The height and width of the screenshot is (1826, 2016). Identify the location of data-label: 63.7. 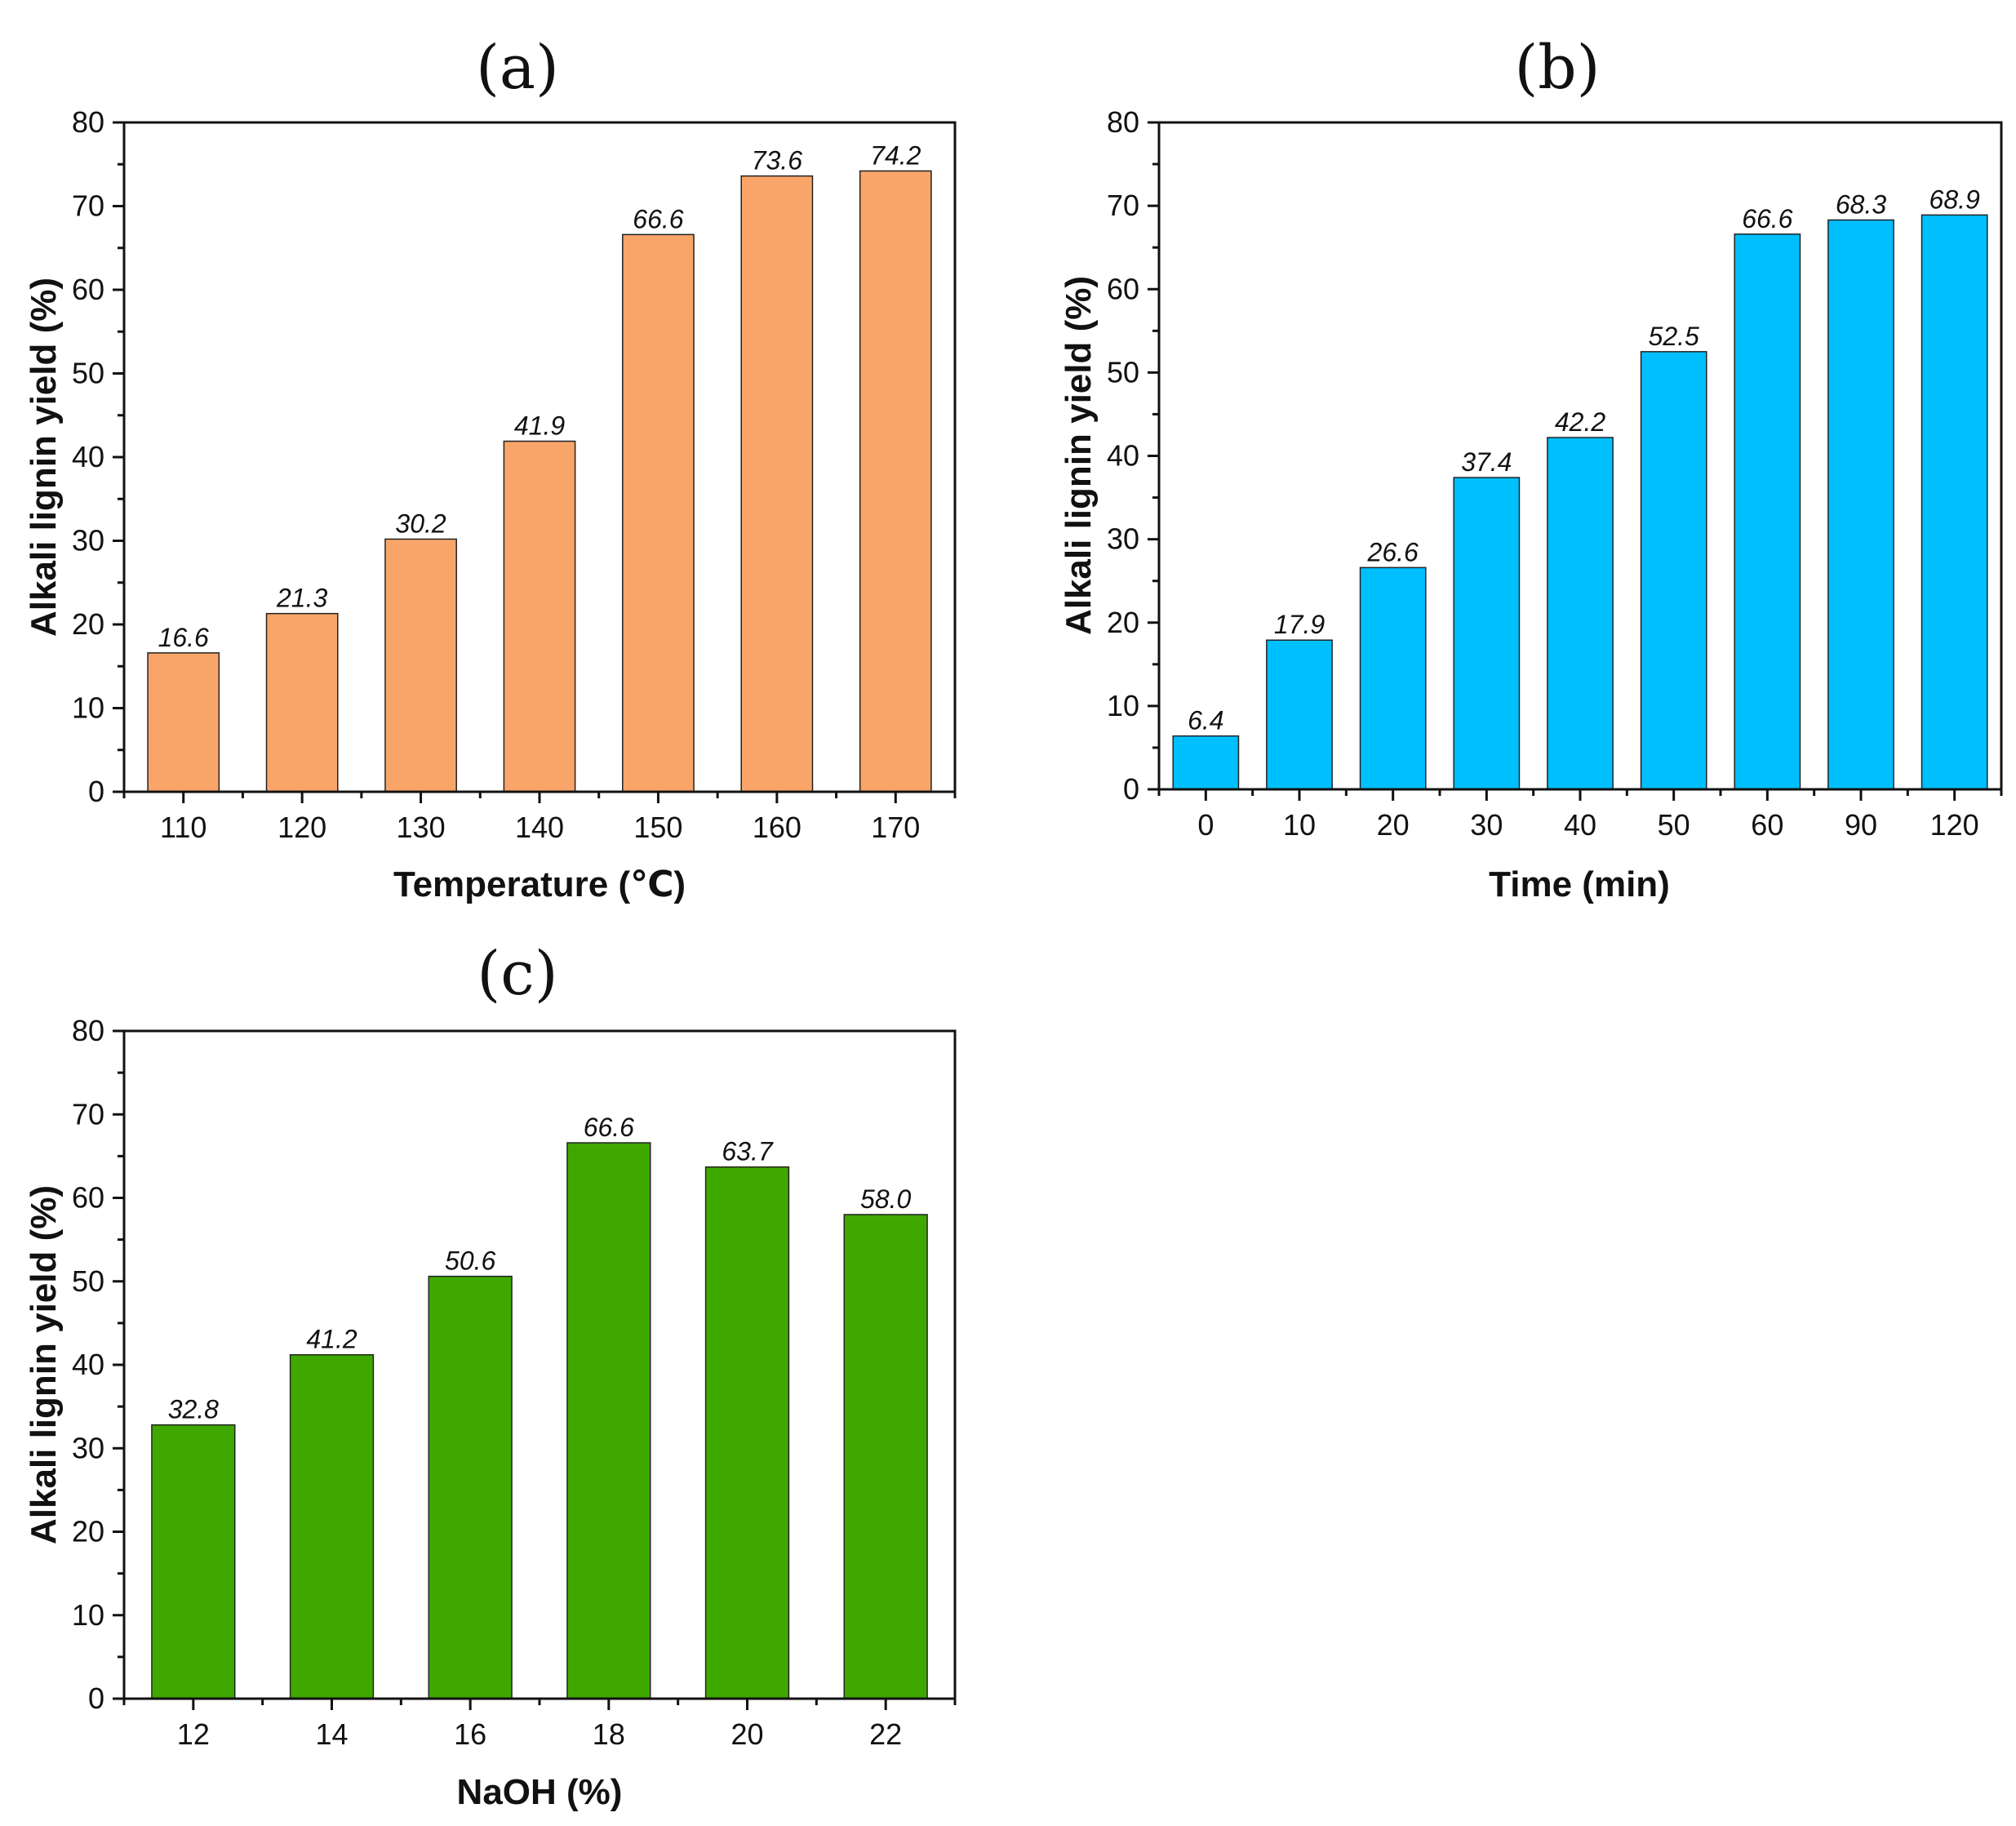
(748, 1151).